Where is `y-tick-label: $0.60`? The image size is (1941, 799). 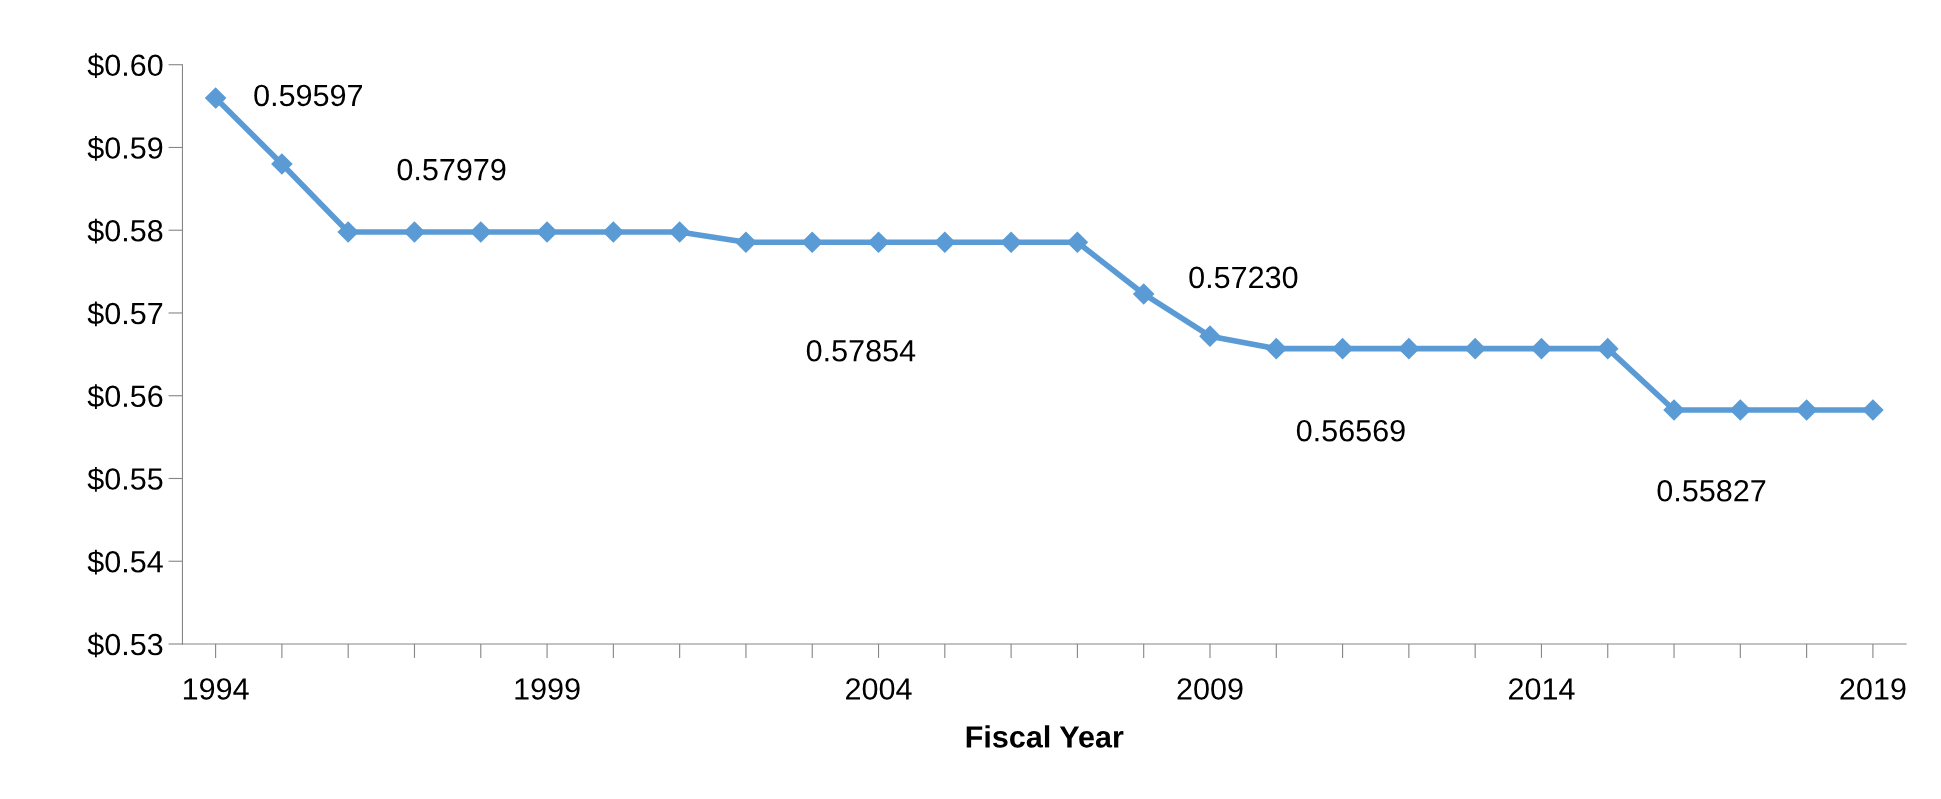
y-tick-label: $0.60 is located at coordinates (125, 65).